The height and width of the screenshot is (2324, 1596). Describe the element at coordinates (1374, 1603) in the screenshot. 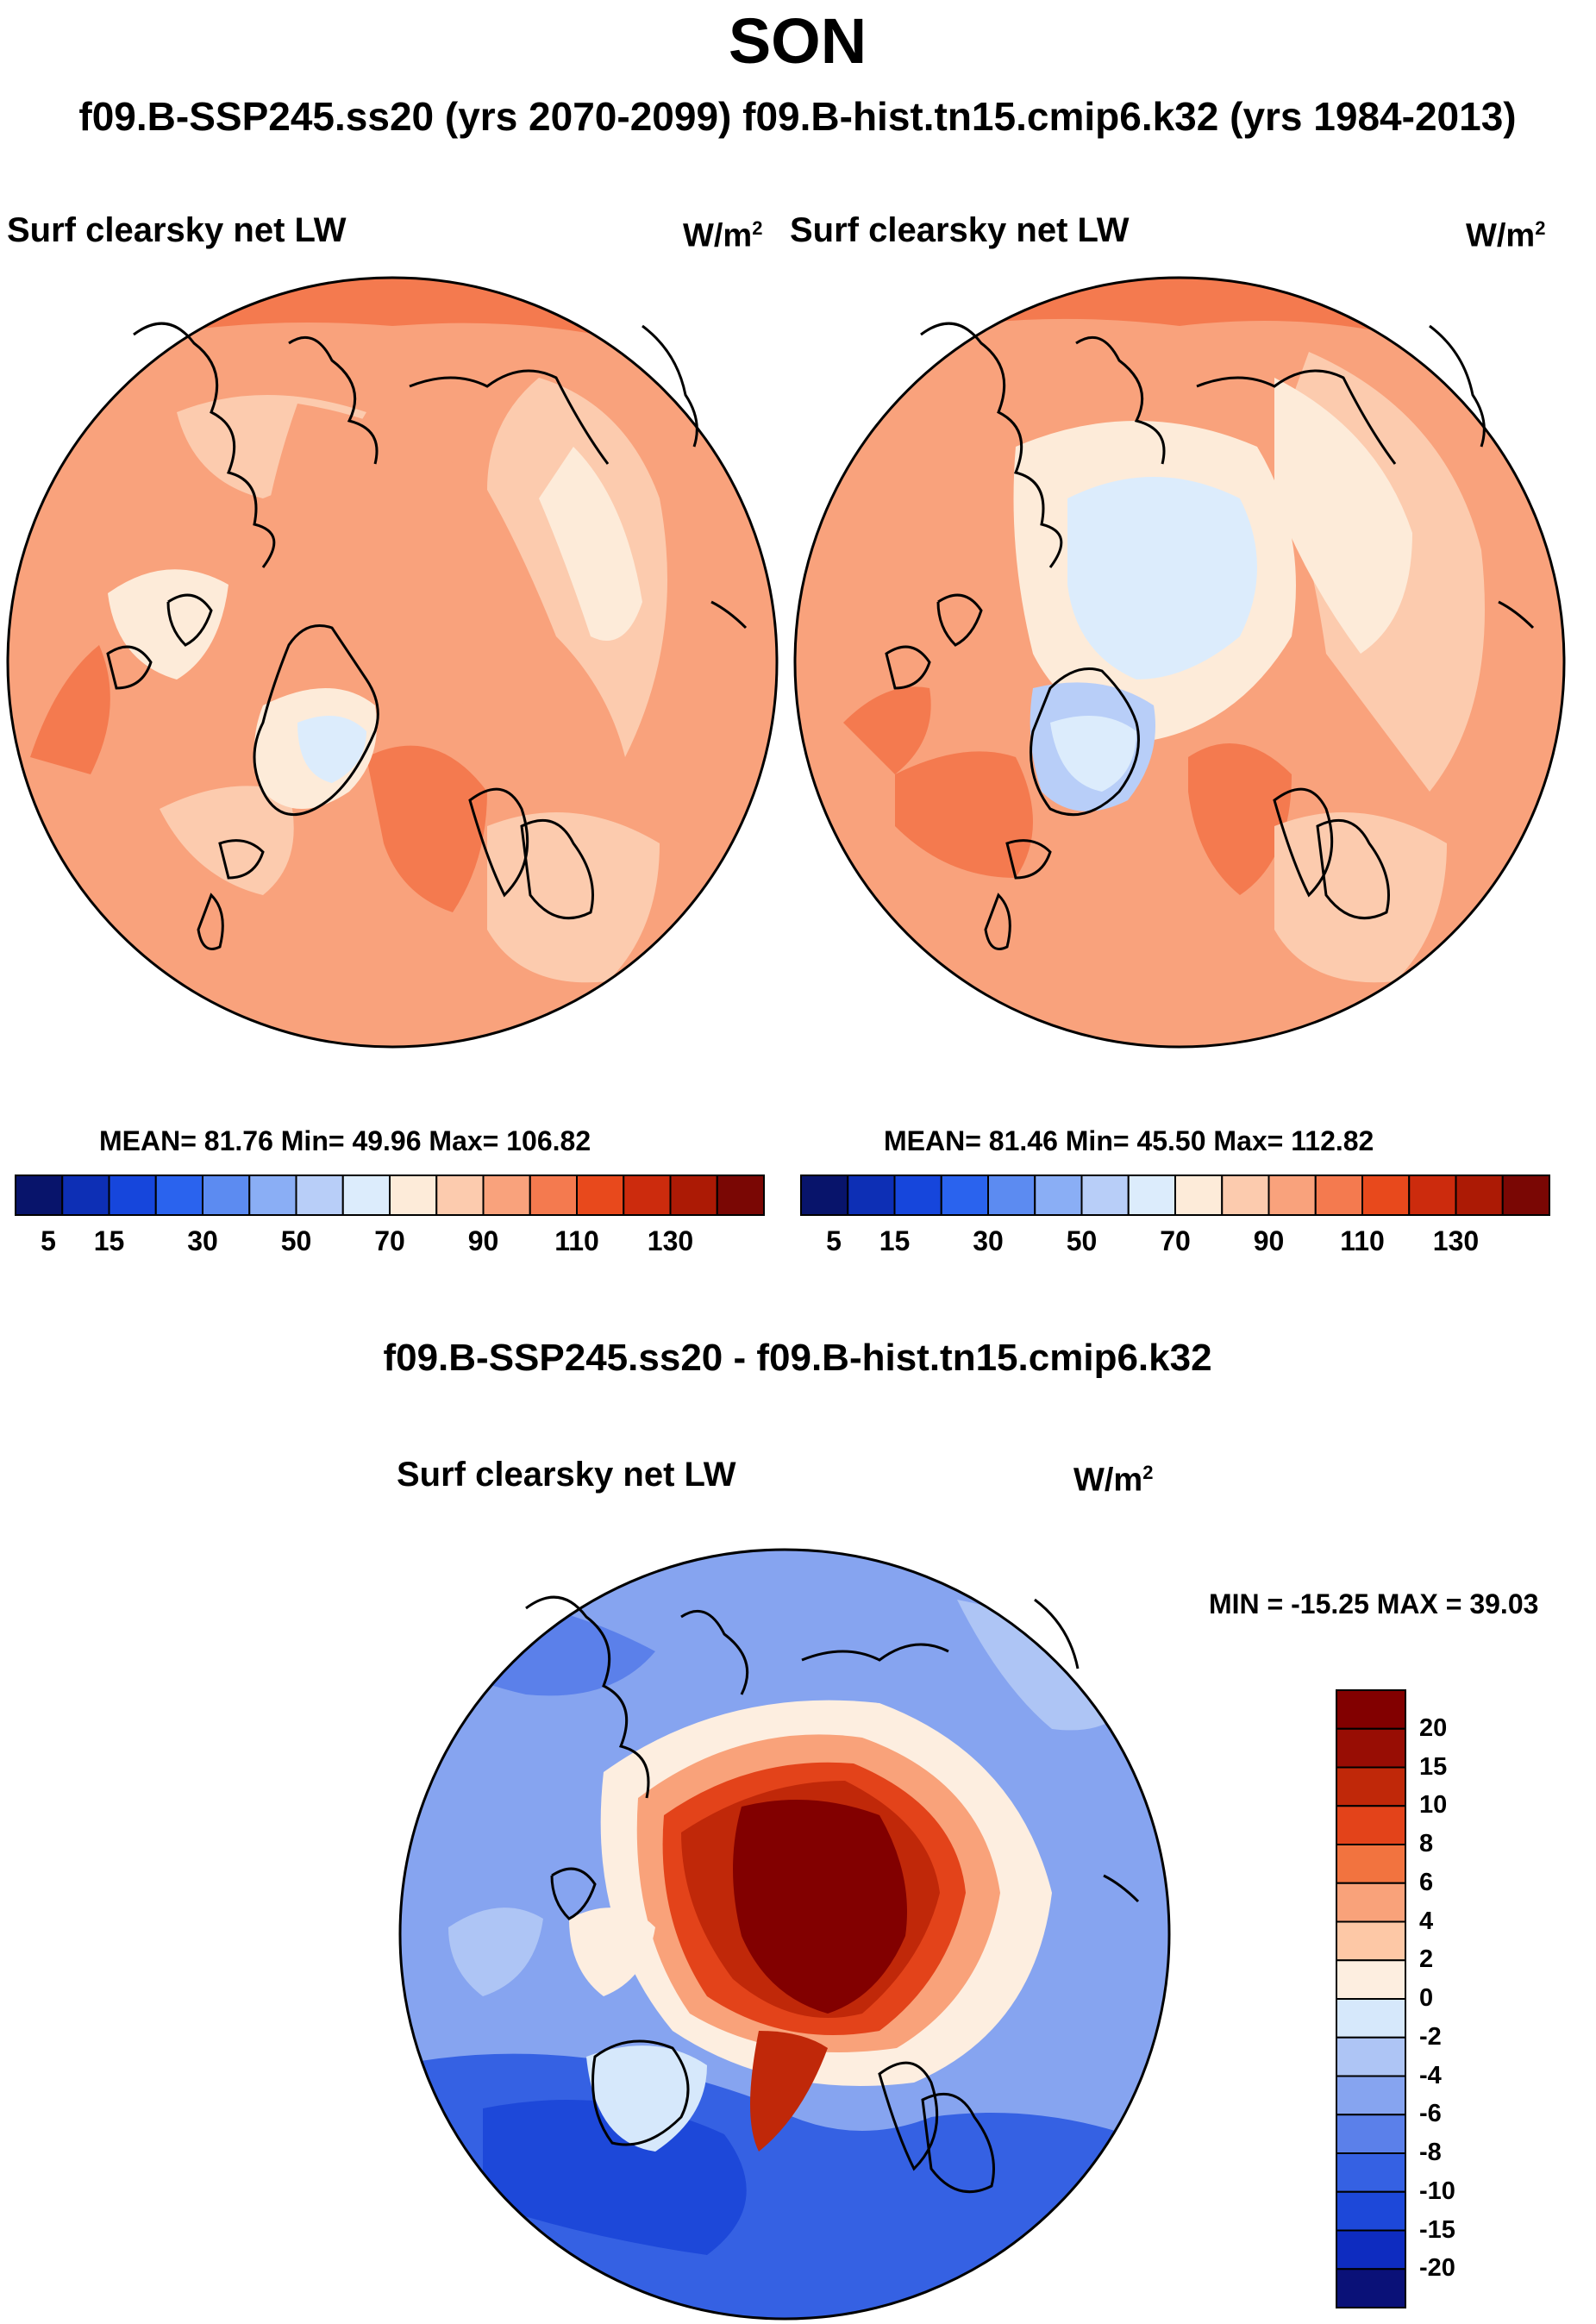

I see `diff-panel-stats: MIN = -15.25 MAX = 39.03` at that location.